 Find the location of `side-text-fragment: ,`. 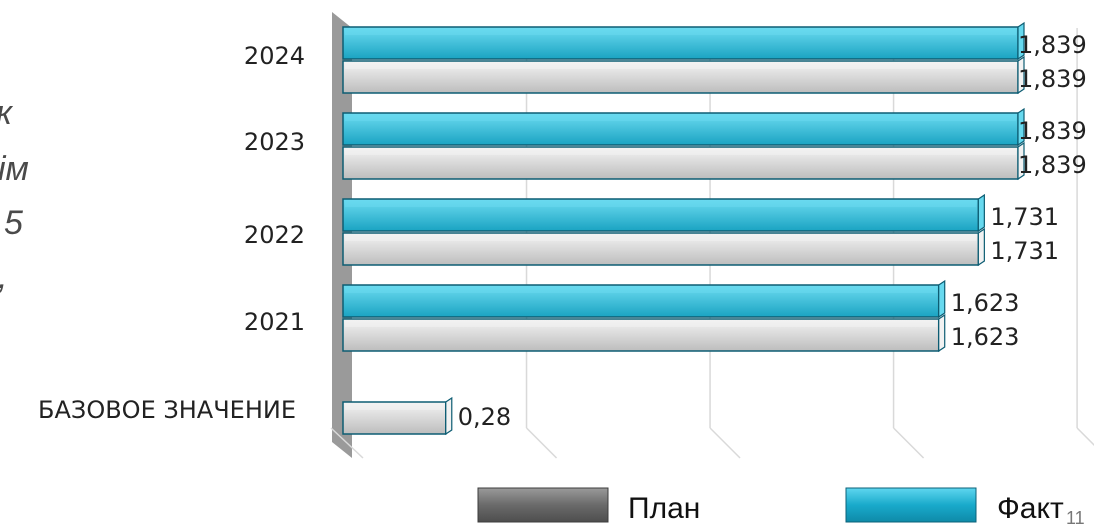

side-text-fragment: , is located at coordinates (3, 277).